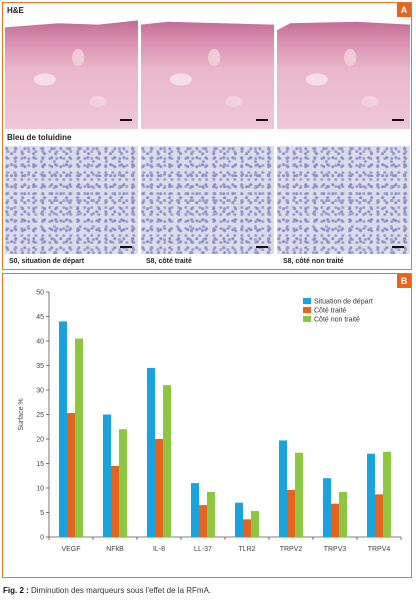 The width and height of the screenshot is (416, 600). What do you see at coordinates (343, 302) in the screenshot?
I see `legend-label: Situation de départ` at bounding box center [343, 302].